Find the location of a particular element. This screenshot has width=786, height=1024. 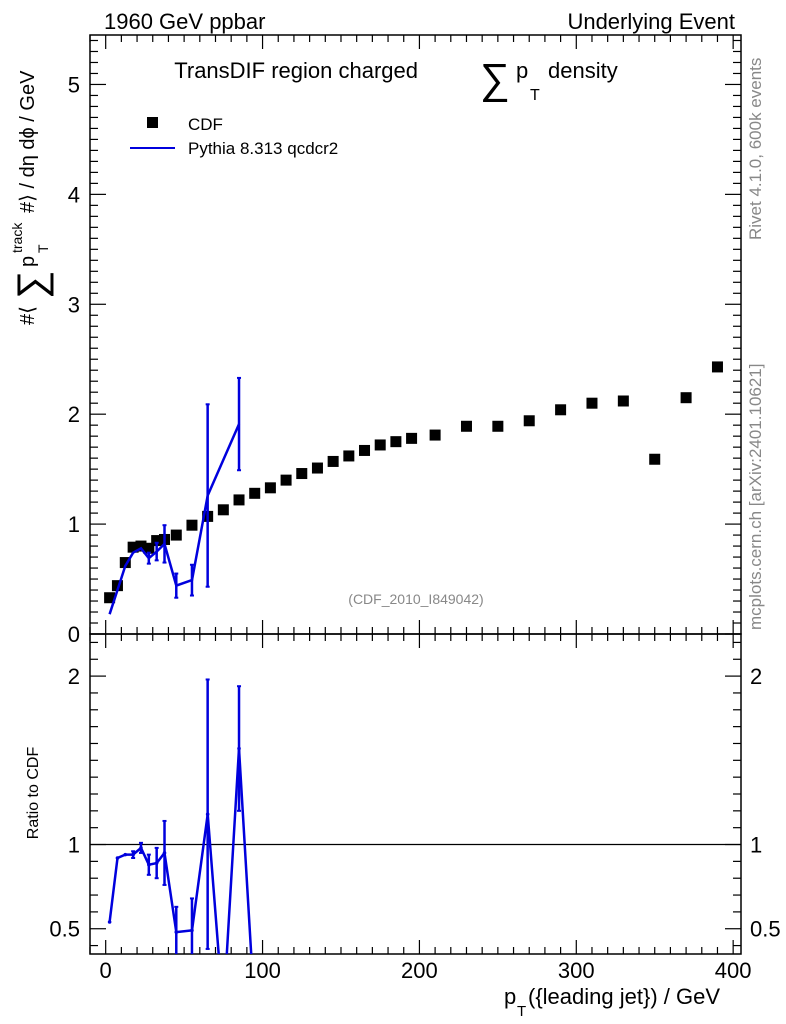

analysis-id: (CDF_2010_I849042) is located at coordinates (415, 599).